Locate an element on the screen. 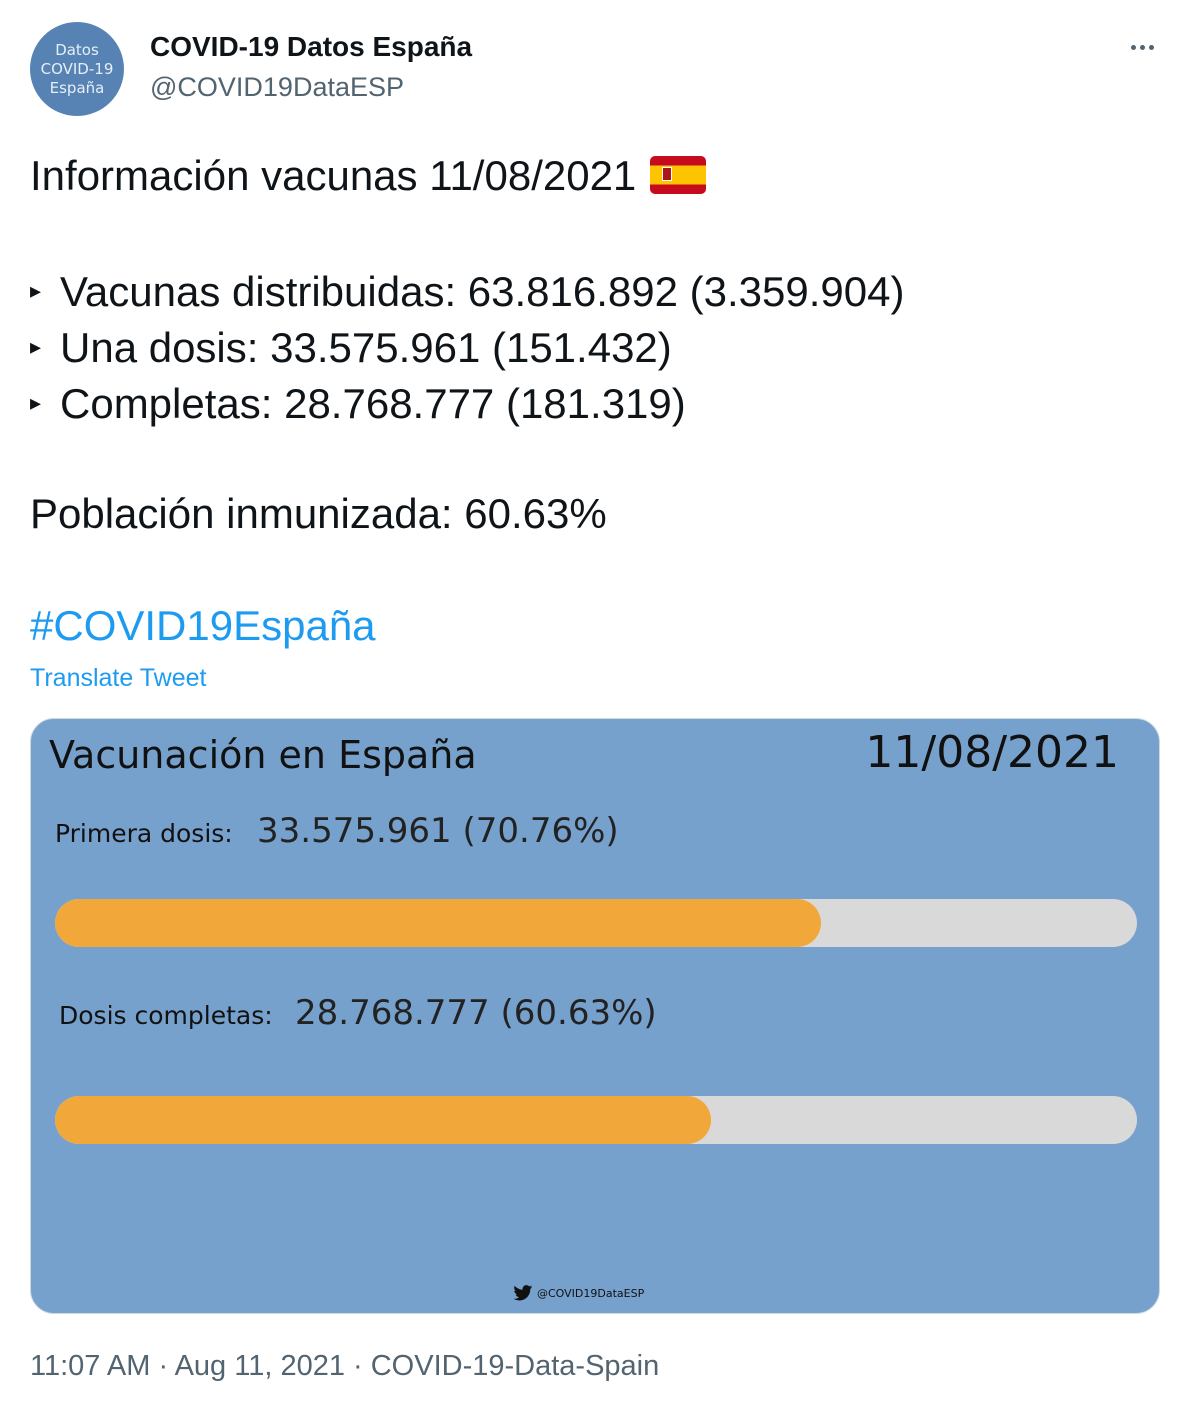 Image resolution: width=1186 pixels, height=1406 pixels. avatar-line: Datos is located at coordinates (77, 49).